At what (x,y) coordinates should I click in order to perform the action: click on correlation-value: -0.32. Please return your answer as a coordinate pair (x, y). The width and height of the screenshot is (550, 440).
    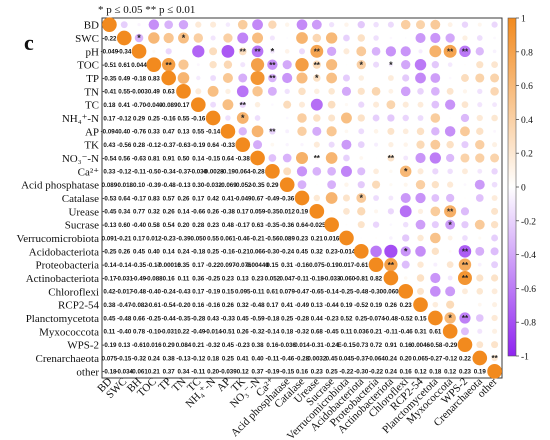
    Looking at the image, I should click on (258, 332).